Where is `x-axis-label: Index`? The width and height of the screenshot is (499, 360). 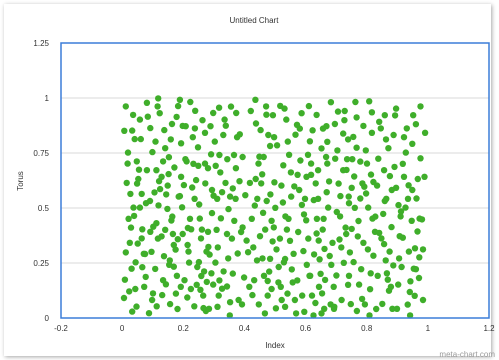
x-axis-label: Index is located at coordinates (275, 345).